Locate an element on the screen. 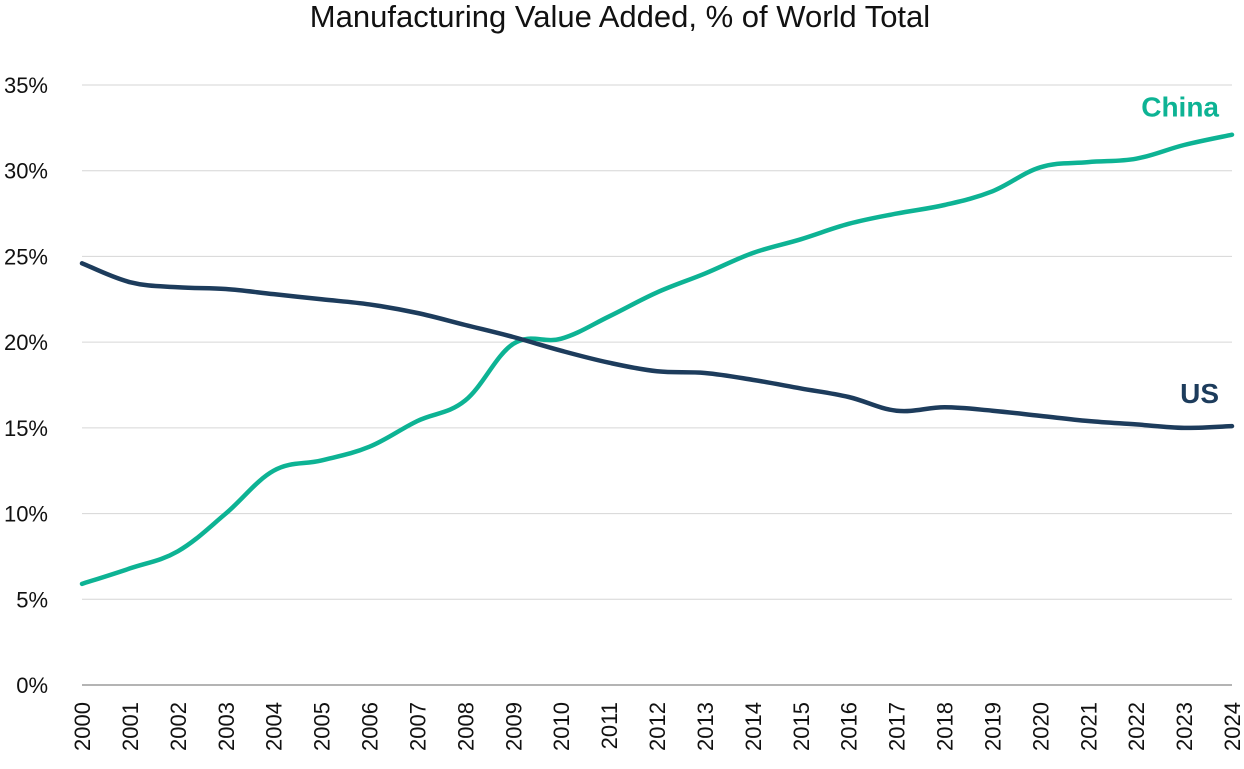 This screenshot has height=769, width=1244. x-tick-label: 2003 is located at coordinates (226, 726).